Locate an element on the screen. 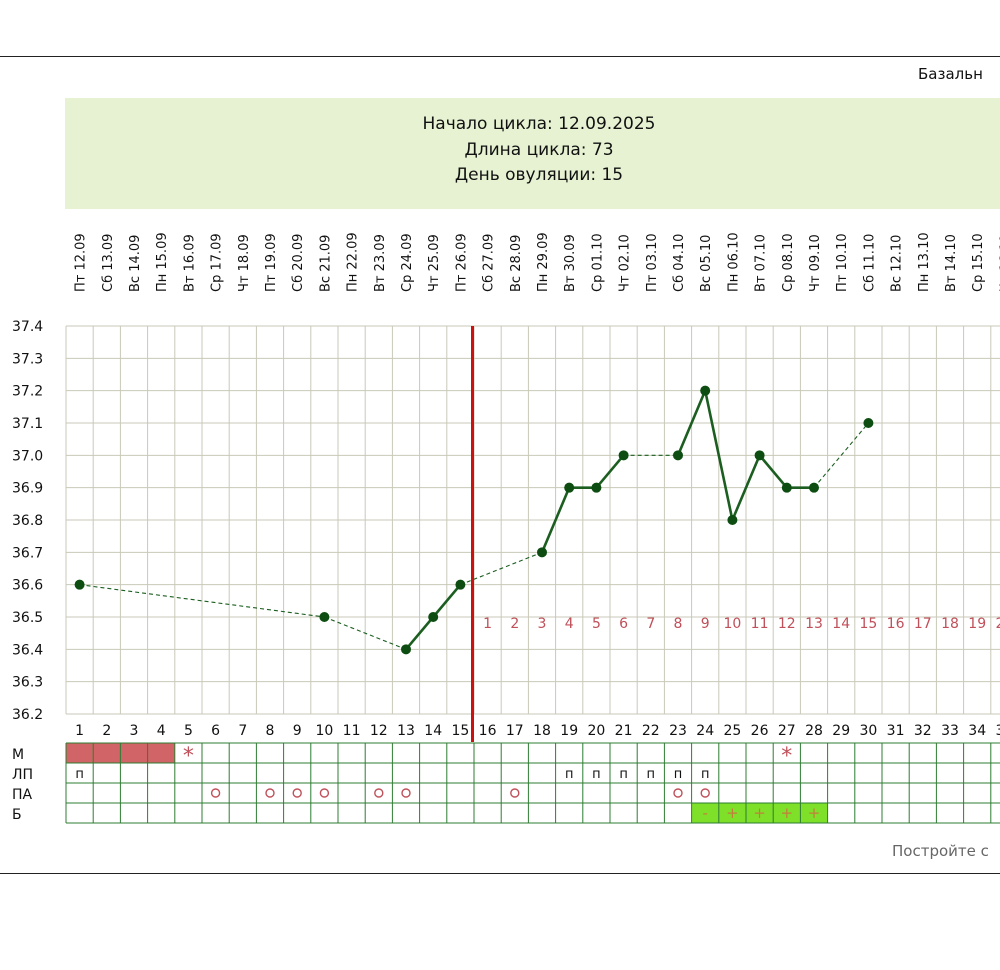 Image resolution: width=1000 pixels, height=970 pixels. chart-title: Базальн is located at coordinates (950, 74).